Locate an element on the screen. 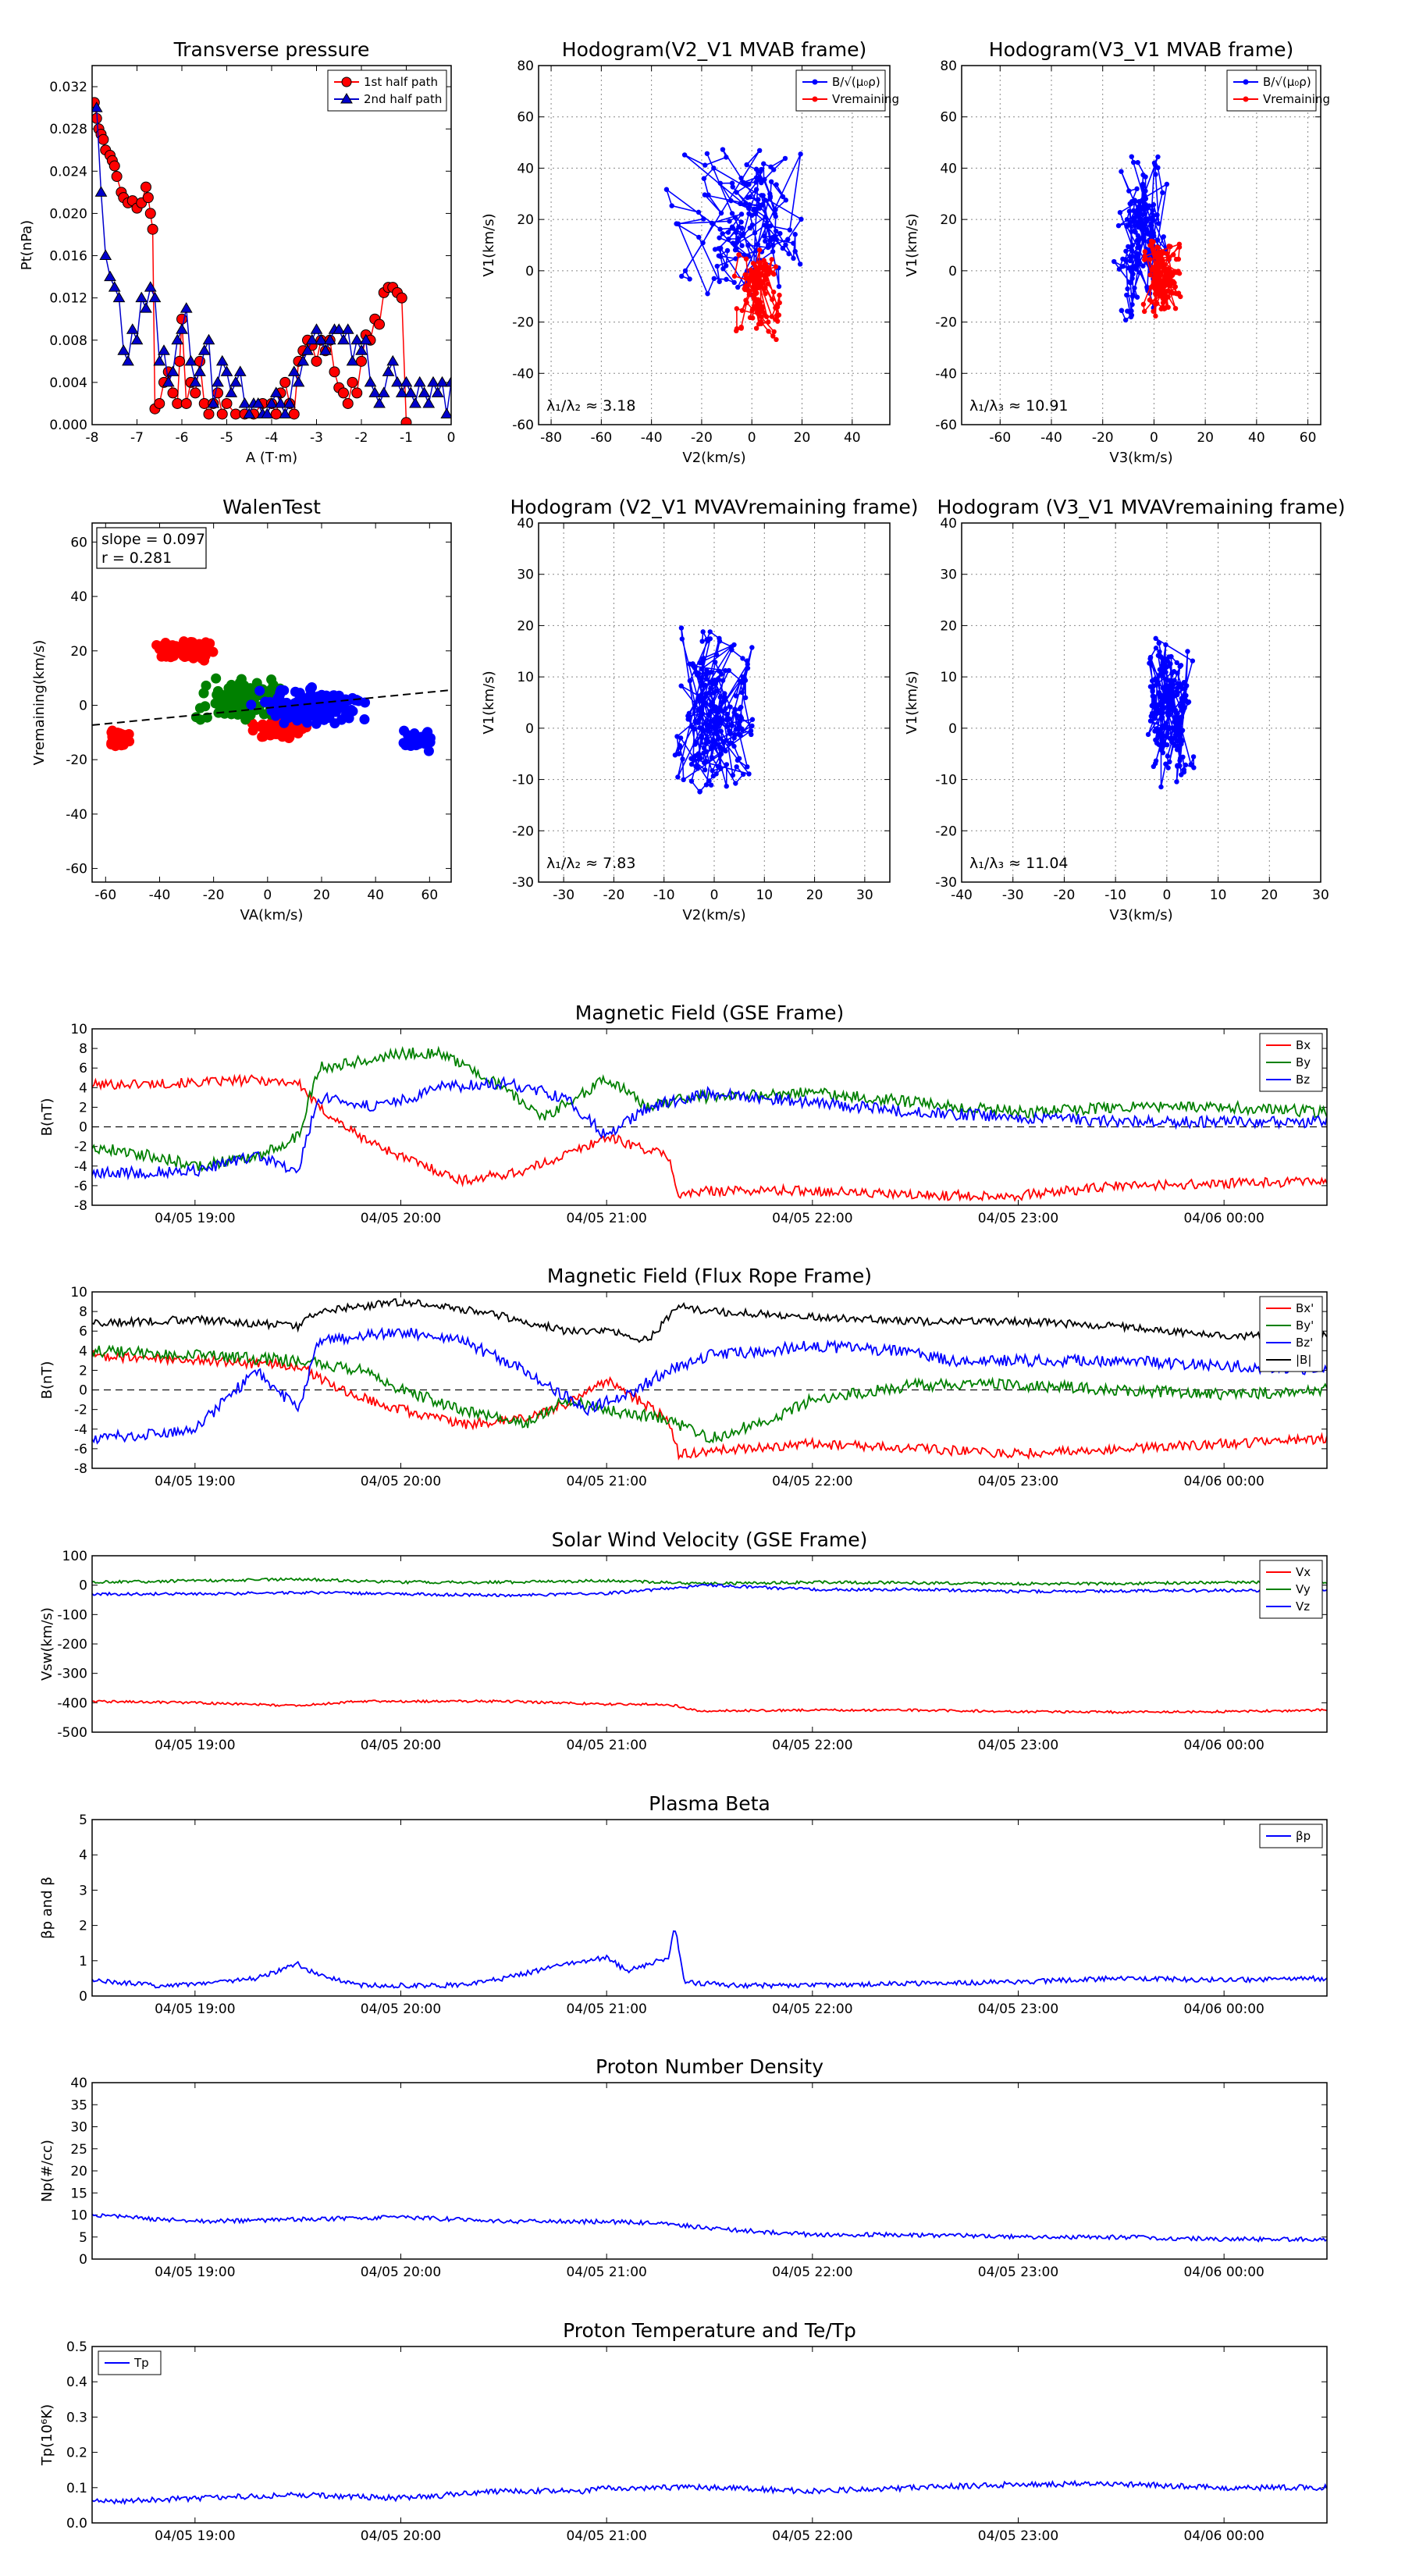 Image resolution: width=1405 pixels, height=2576 pixels. plot-frame is located at coordinates (710, 1380).